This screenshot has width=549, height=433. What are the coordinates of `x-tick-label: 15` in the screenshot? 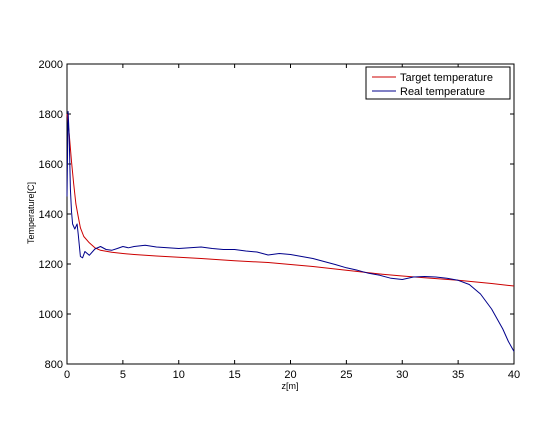 It's located at (235, 375).